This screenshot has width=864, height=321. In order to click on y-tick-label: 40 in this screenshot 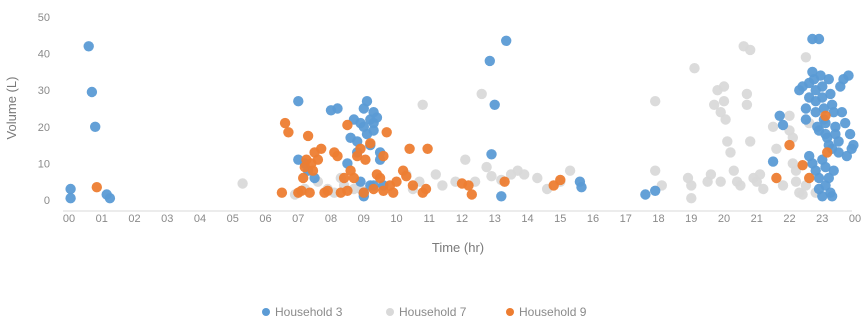, I will do `click(44, 55)`.